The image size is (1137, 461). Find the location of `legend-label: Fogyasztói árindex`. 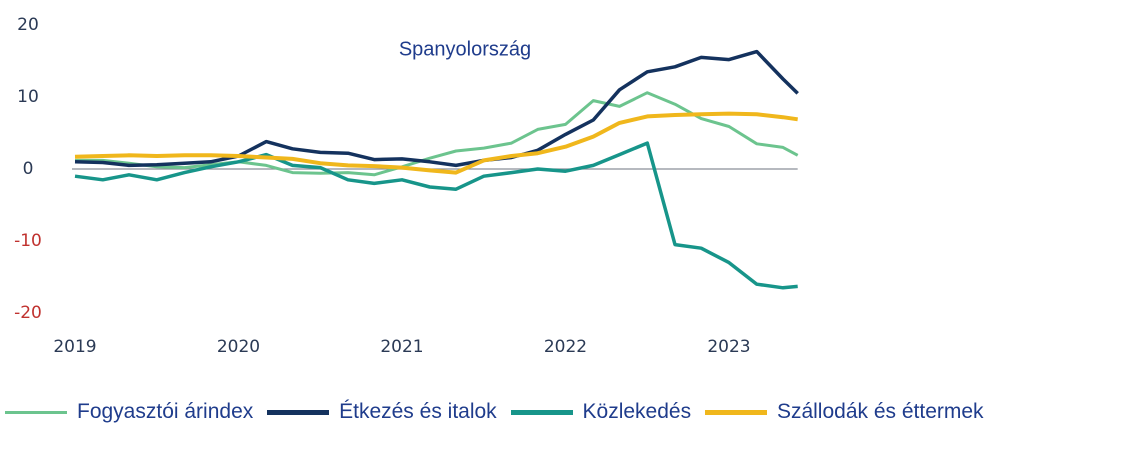

legend-label: Fogyasztói árindex is located at coordinates (165, 411).